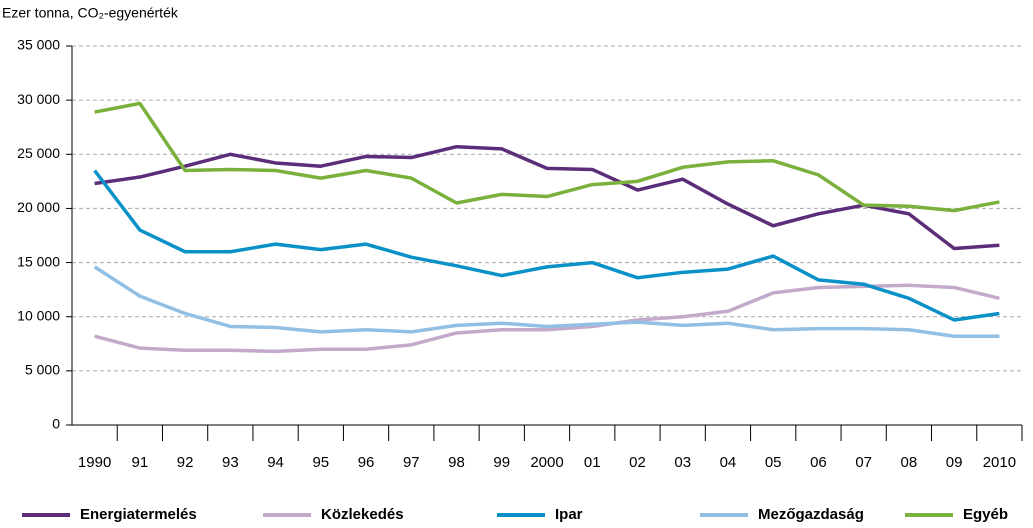 This screenshot has width=1033, height=528. I want to click on x-tick-label: 1990, so click(94, 462).